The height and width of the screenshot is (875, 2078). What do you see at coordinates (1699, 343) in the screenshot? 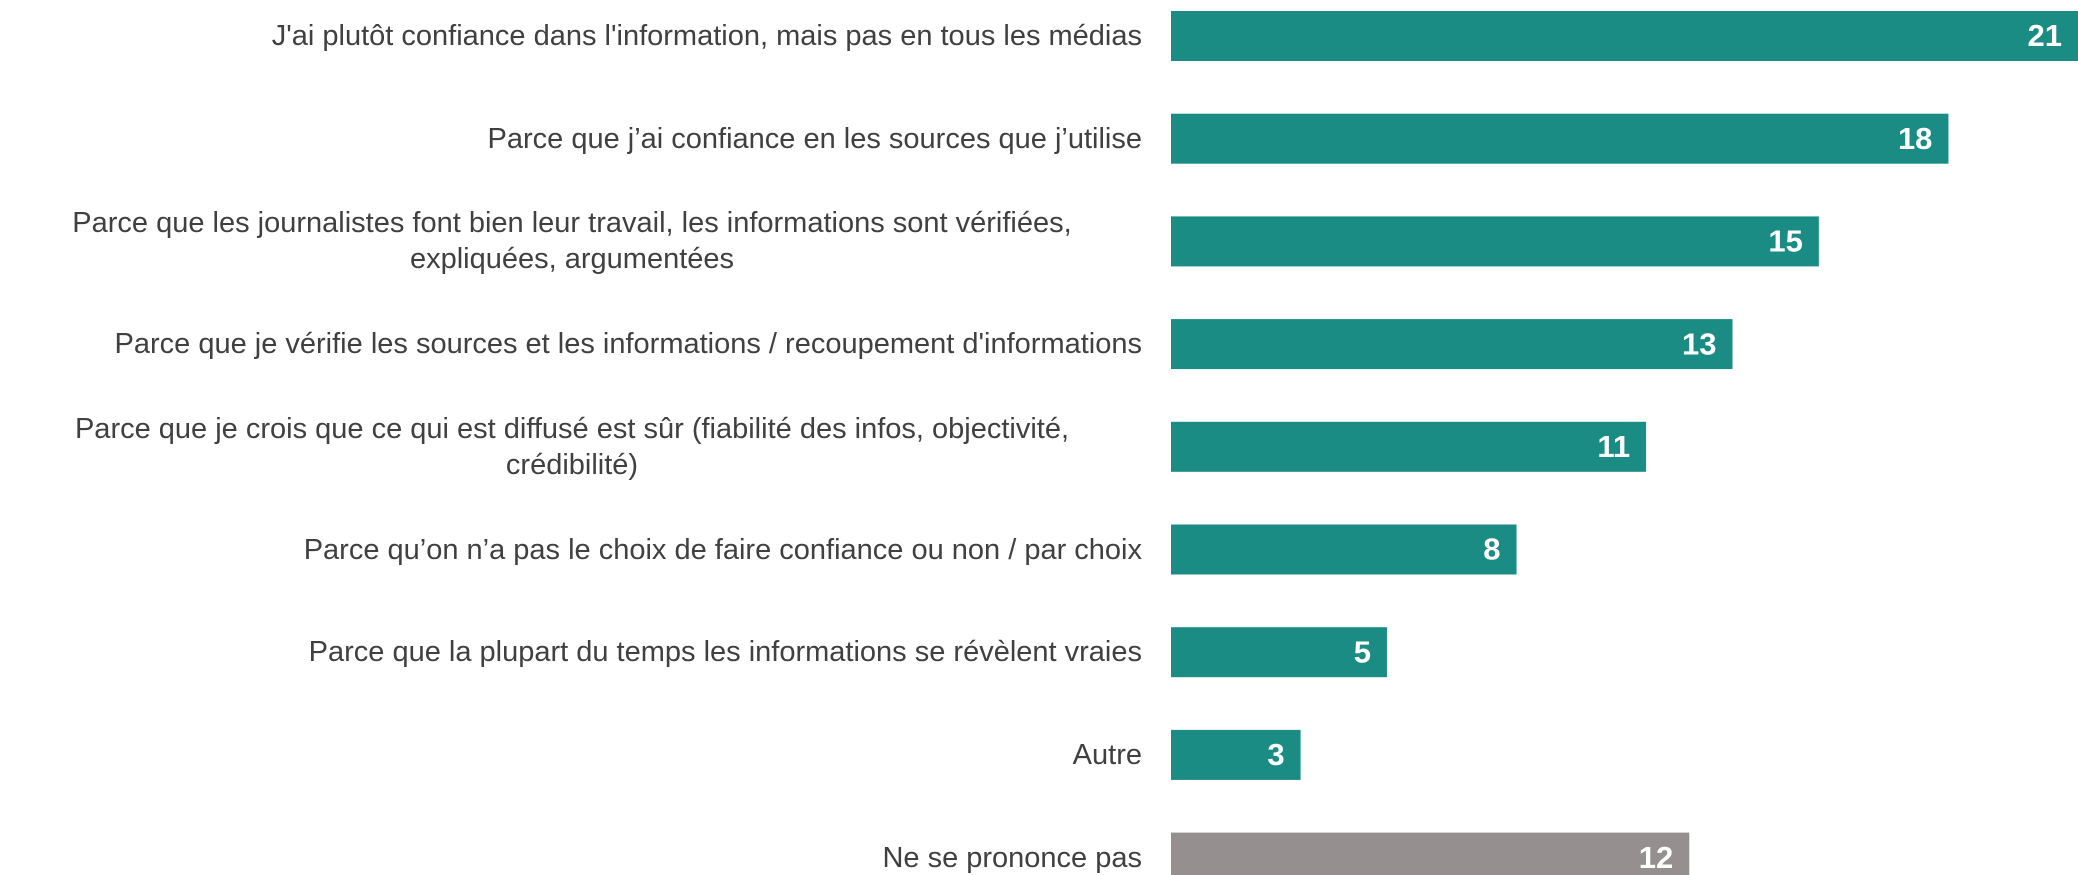
I see `value-label: 13` at bounding box center [1699, 343].